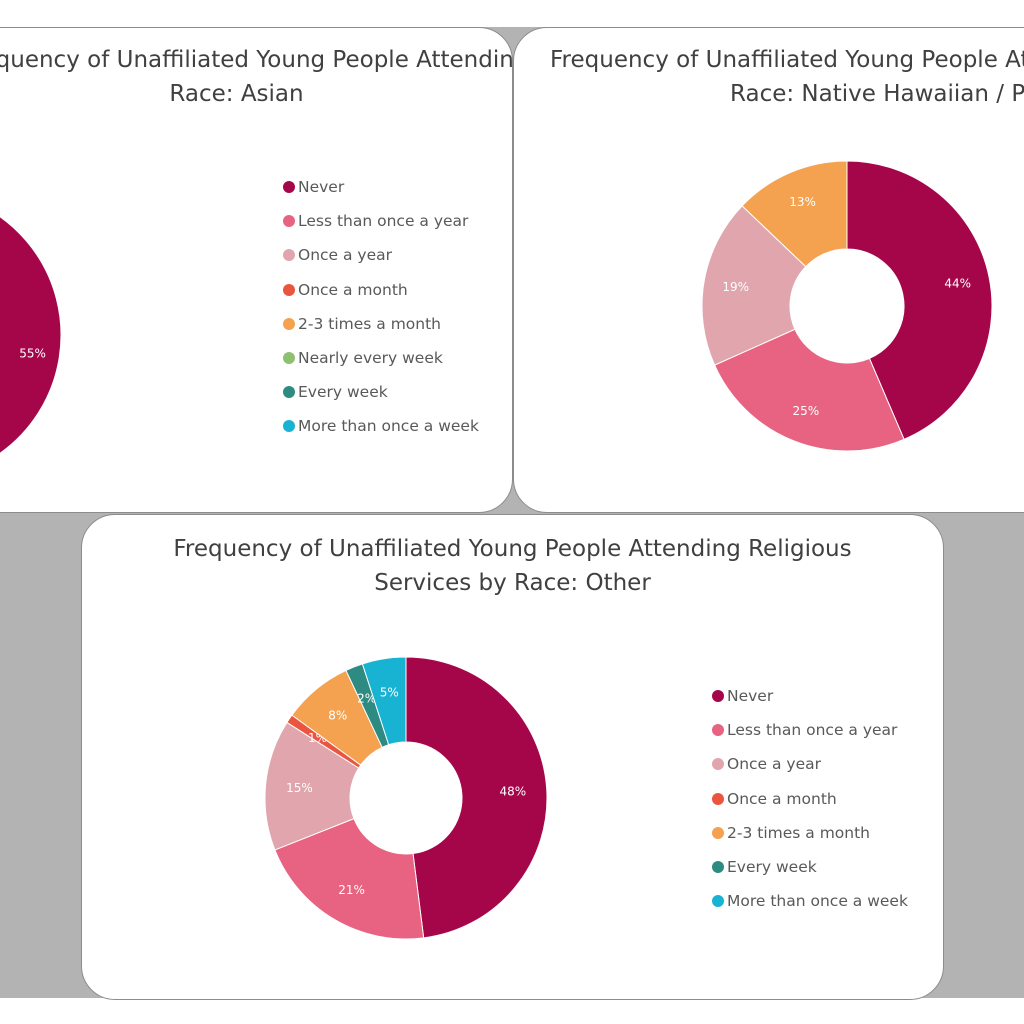 The width and height of the screenshot is (1024, 1024). What do you see at coordinates (957, 283) in the screenshot?
I see `data-label-never: 44%` at bounding box center [957, 283].